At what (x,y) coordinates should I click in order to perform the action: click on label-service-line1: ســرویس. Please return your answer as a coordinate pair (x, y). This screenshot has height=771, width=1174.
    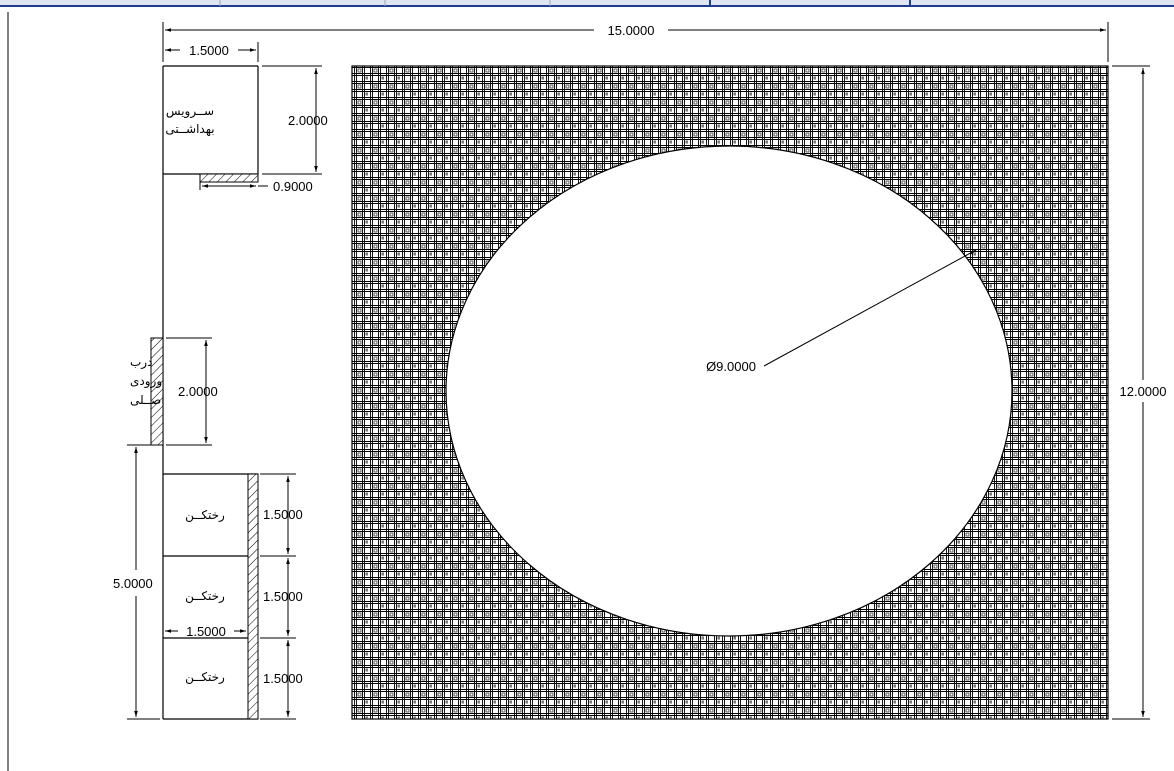
    Looking at the image, I should click on (190, 111).